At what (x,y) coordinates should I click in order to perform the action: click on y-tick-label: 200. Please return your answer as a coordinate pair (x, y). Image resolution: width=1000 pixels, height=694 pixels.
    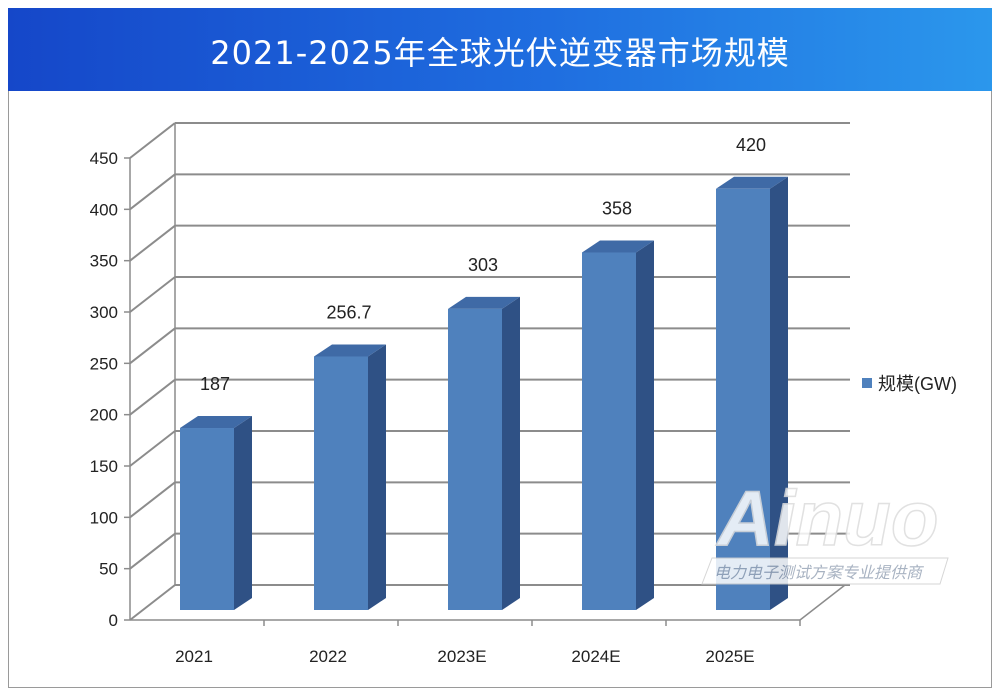
    Looking at the image, I should click on (104, 415).